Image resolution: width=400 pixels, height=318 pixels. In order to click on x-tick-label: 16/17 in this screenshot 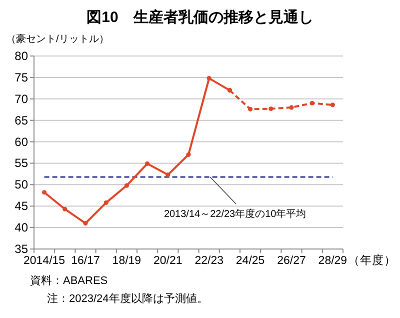, I will do `click(85, 261)`.